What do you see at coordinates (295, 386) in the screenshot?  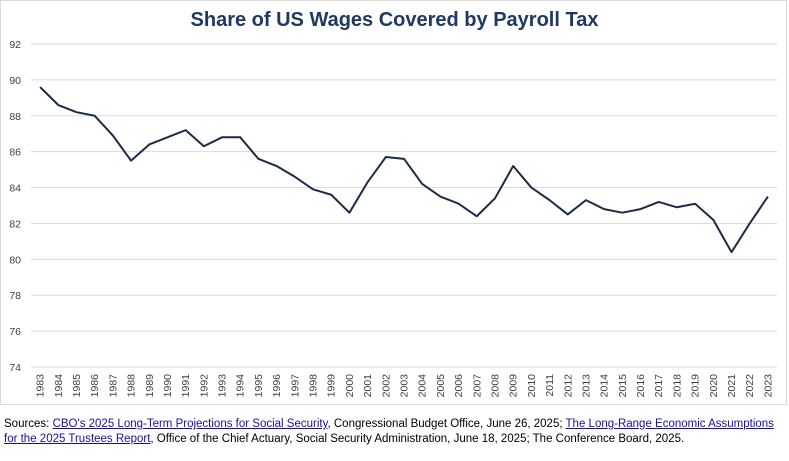 I see `x-tick-label: 1997` at bounding box center [295, 386].